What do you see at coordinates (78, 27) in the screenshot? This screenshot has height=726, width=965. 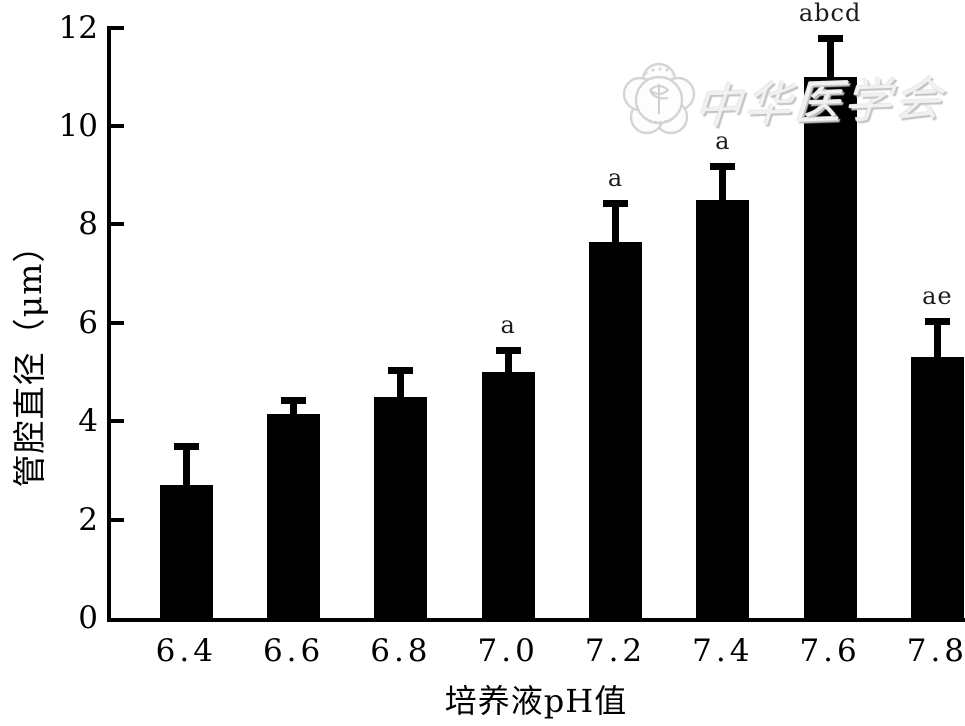 I see `y-tick-label: 12` at bounding box center [78, 27].